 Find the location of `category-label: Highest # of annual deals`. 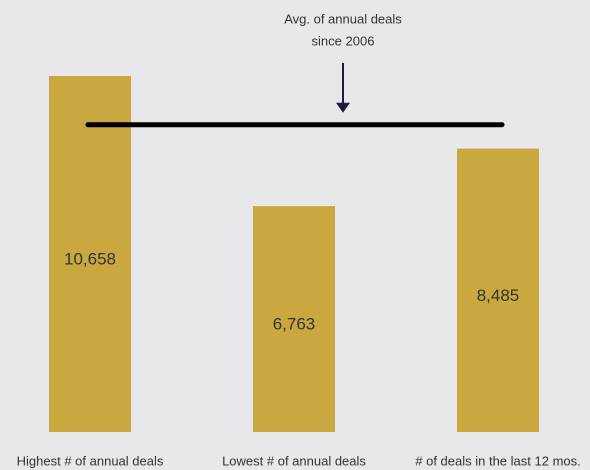

category-label: Highest # of annual deals is located at coordinates (90, 460).